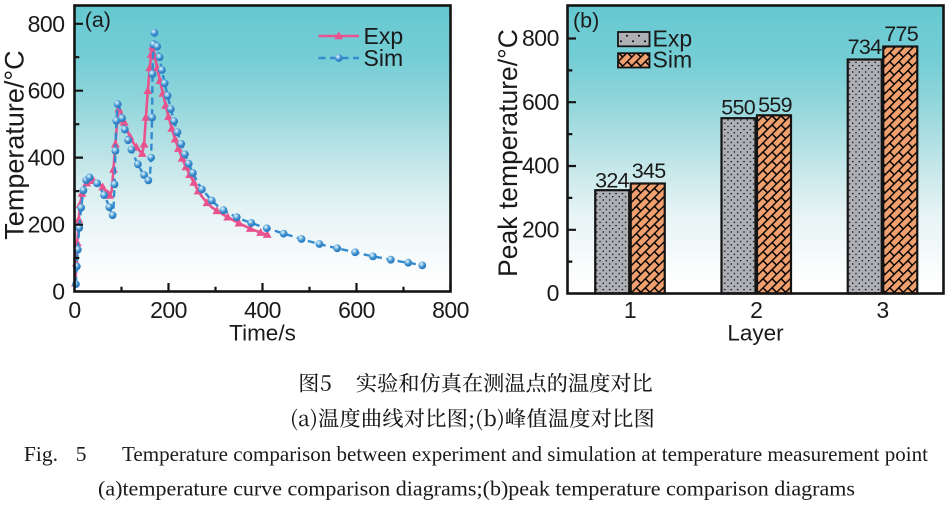  Describe the element at coordinates (865, 47) in the screenshot. I see `svg-text: 734` at that location.